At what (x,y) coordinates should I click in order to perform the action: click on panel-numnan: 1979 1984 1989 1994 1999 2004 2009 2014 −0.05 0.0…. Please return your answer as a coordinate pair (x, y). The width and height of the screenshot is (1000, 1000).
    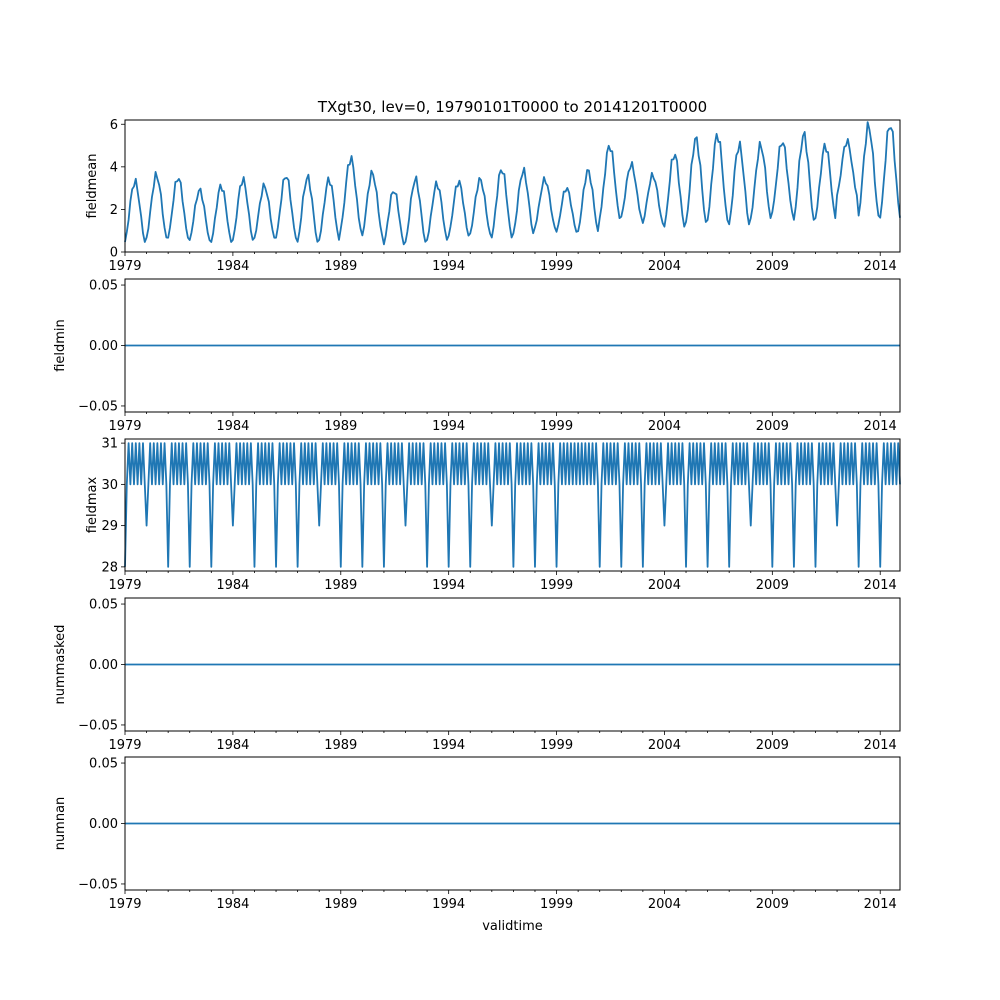
    Looking at the image, I should click on (477, 834).